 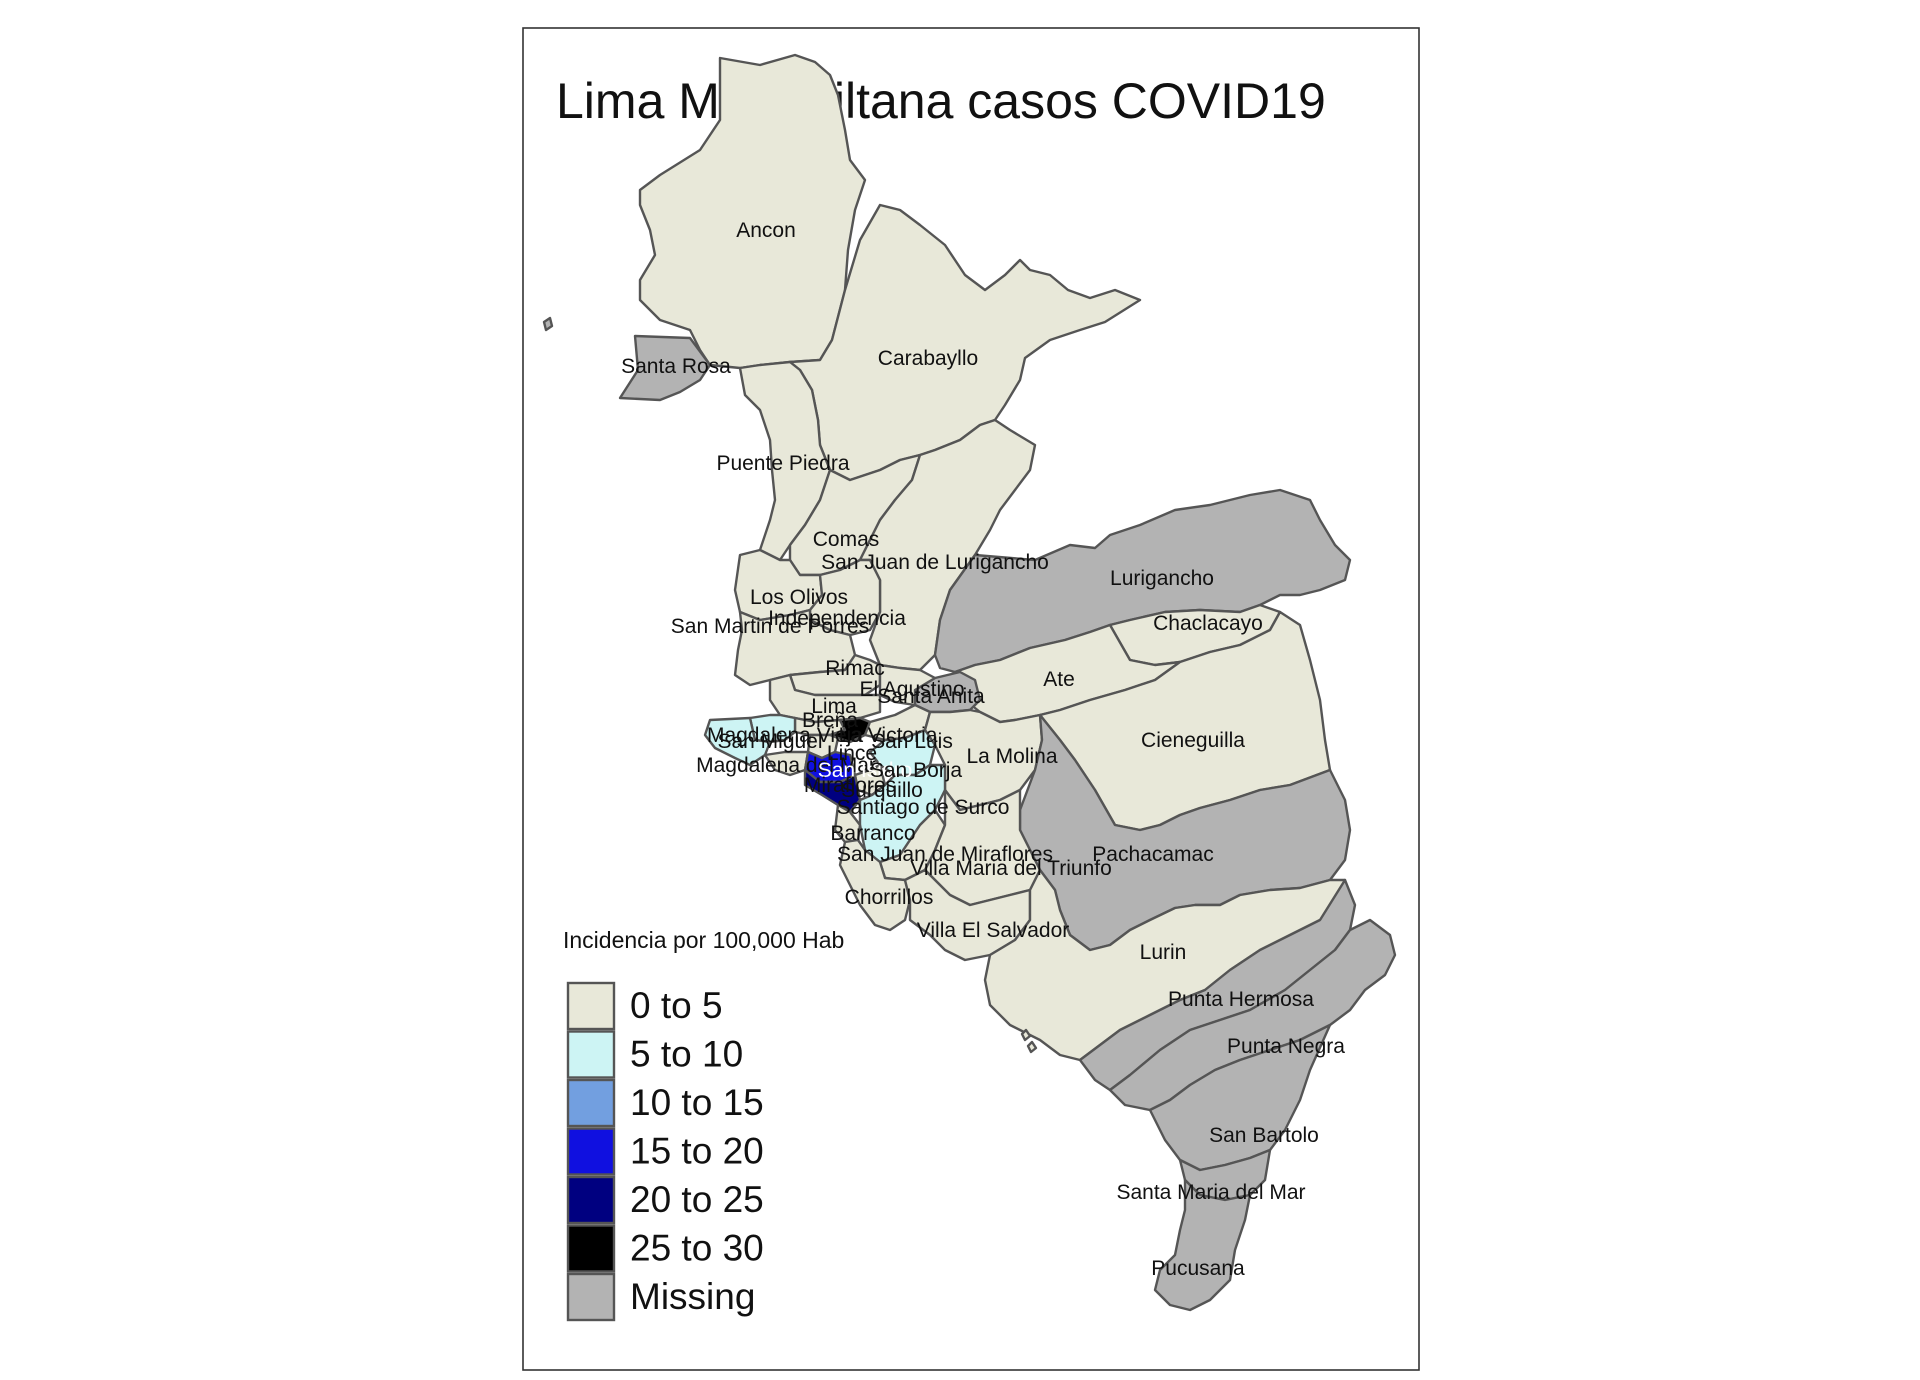 What do you see at coordinates (882, 790) in the screenshot?
I see `label-surquillo: Surquillo` at bounding box center [882, 790].